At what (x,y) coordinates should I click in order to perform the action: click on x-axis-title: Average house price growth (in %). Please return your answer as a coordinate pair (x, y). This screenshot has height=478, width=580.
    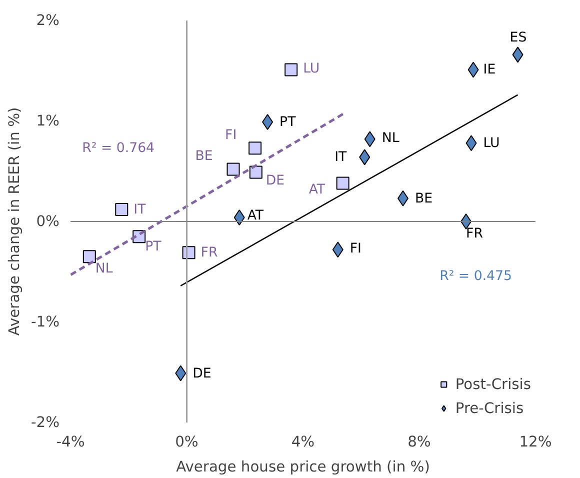
    Looking at the image, I should click on (303, 467).